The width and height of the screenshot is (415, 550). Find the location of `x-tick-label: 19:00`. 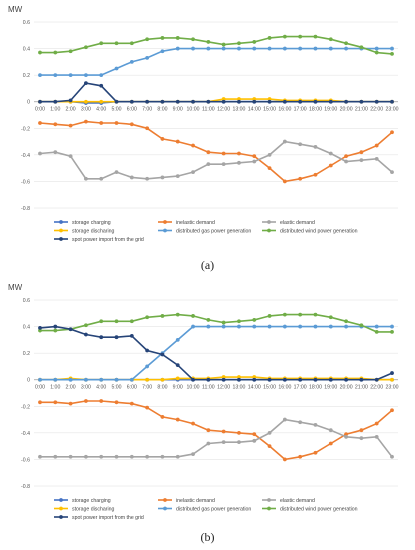

x-tick-label: 19:00 is located at coordinates (330, 388).